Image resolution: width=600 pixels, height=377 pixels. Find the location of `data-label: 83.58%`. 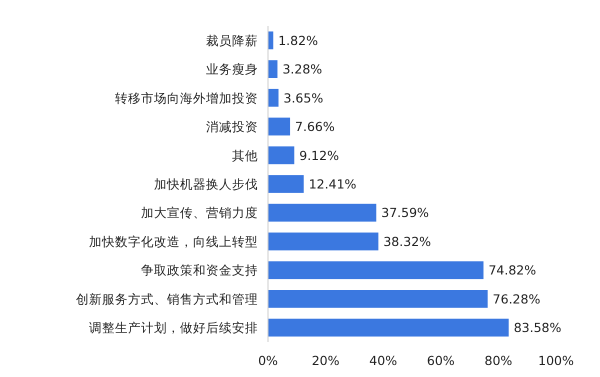

data-label: 83.58% is located at coordinates (538, 328).